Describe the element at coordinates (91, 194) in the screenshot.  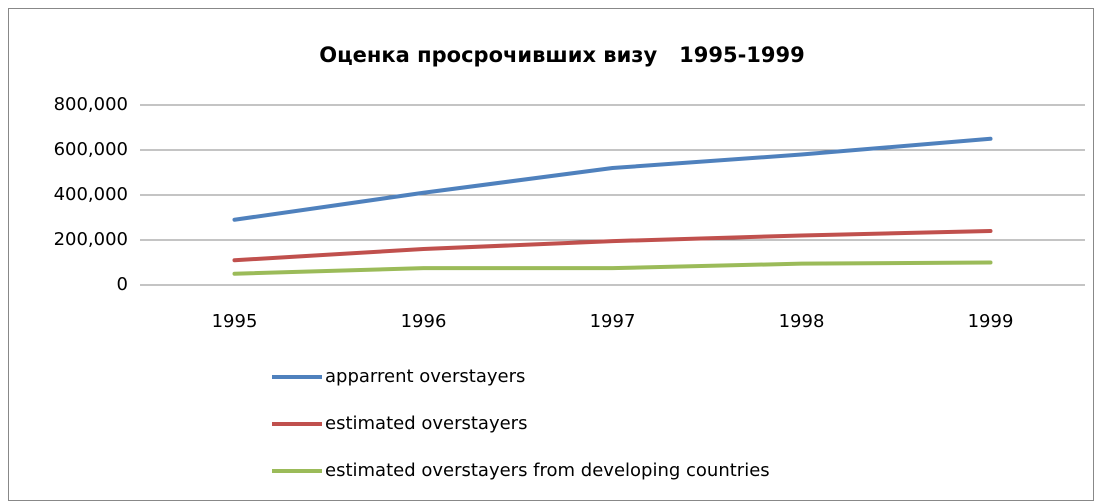
I see `y-tick-label: 400,000` at that location.